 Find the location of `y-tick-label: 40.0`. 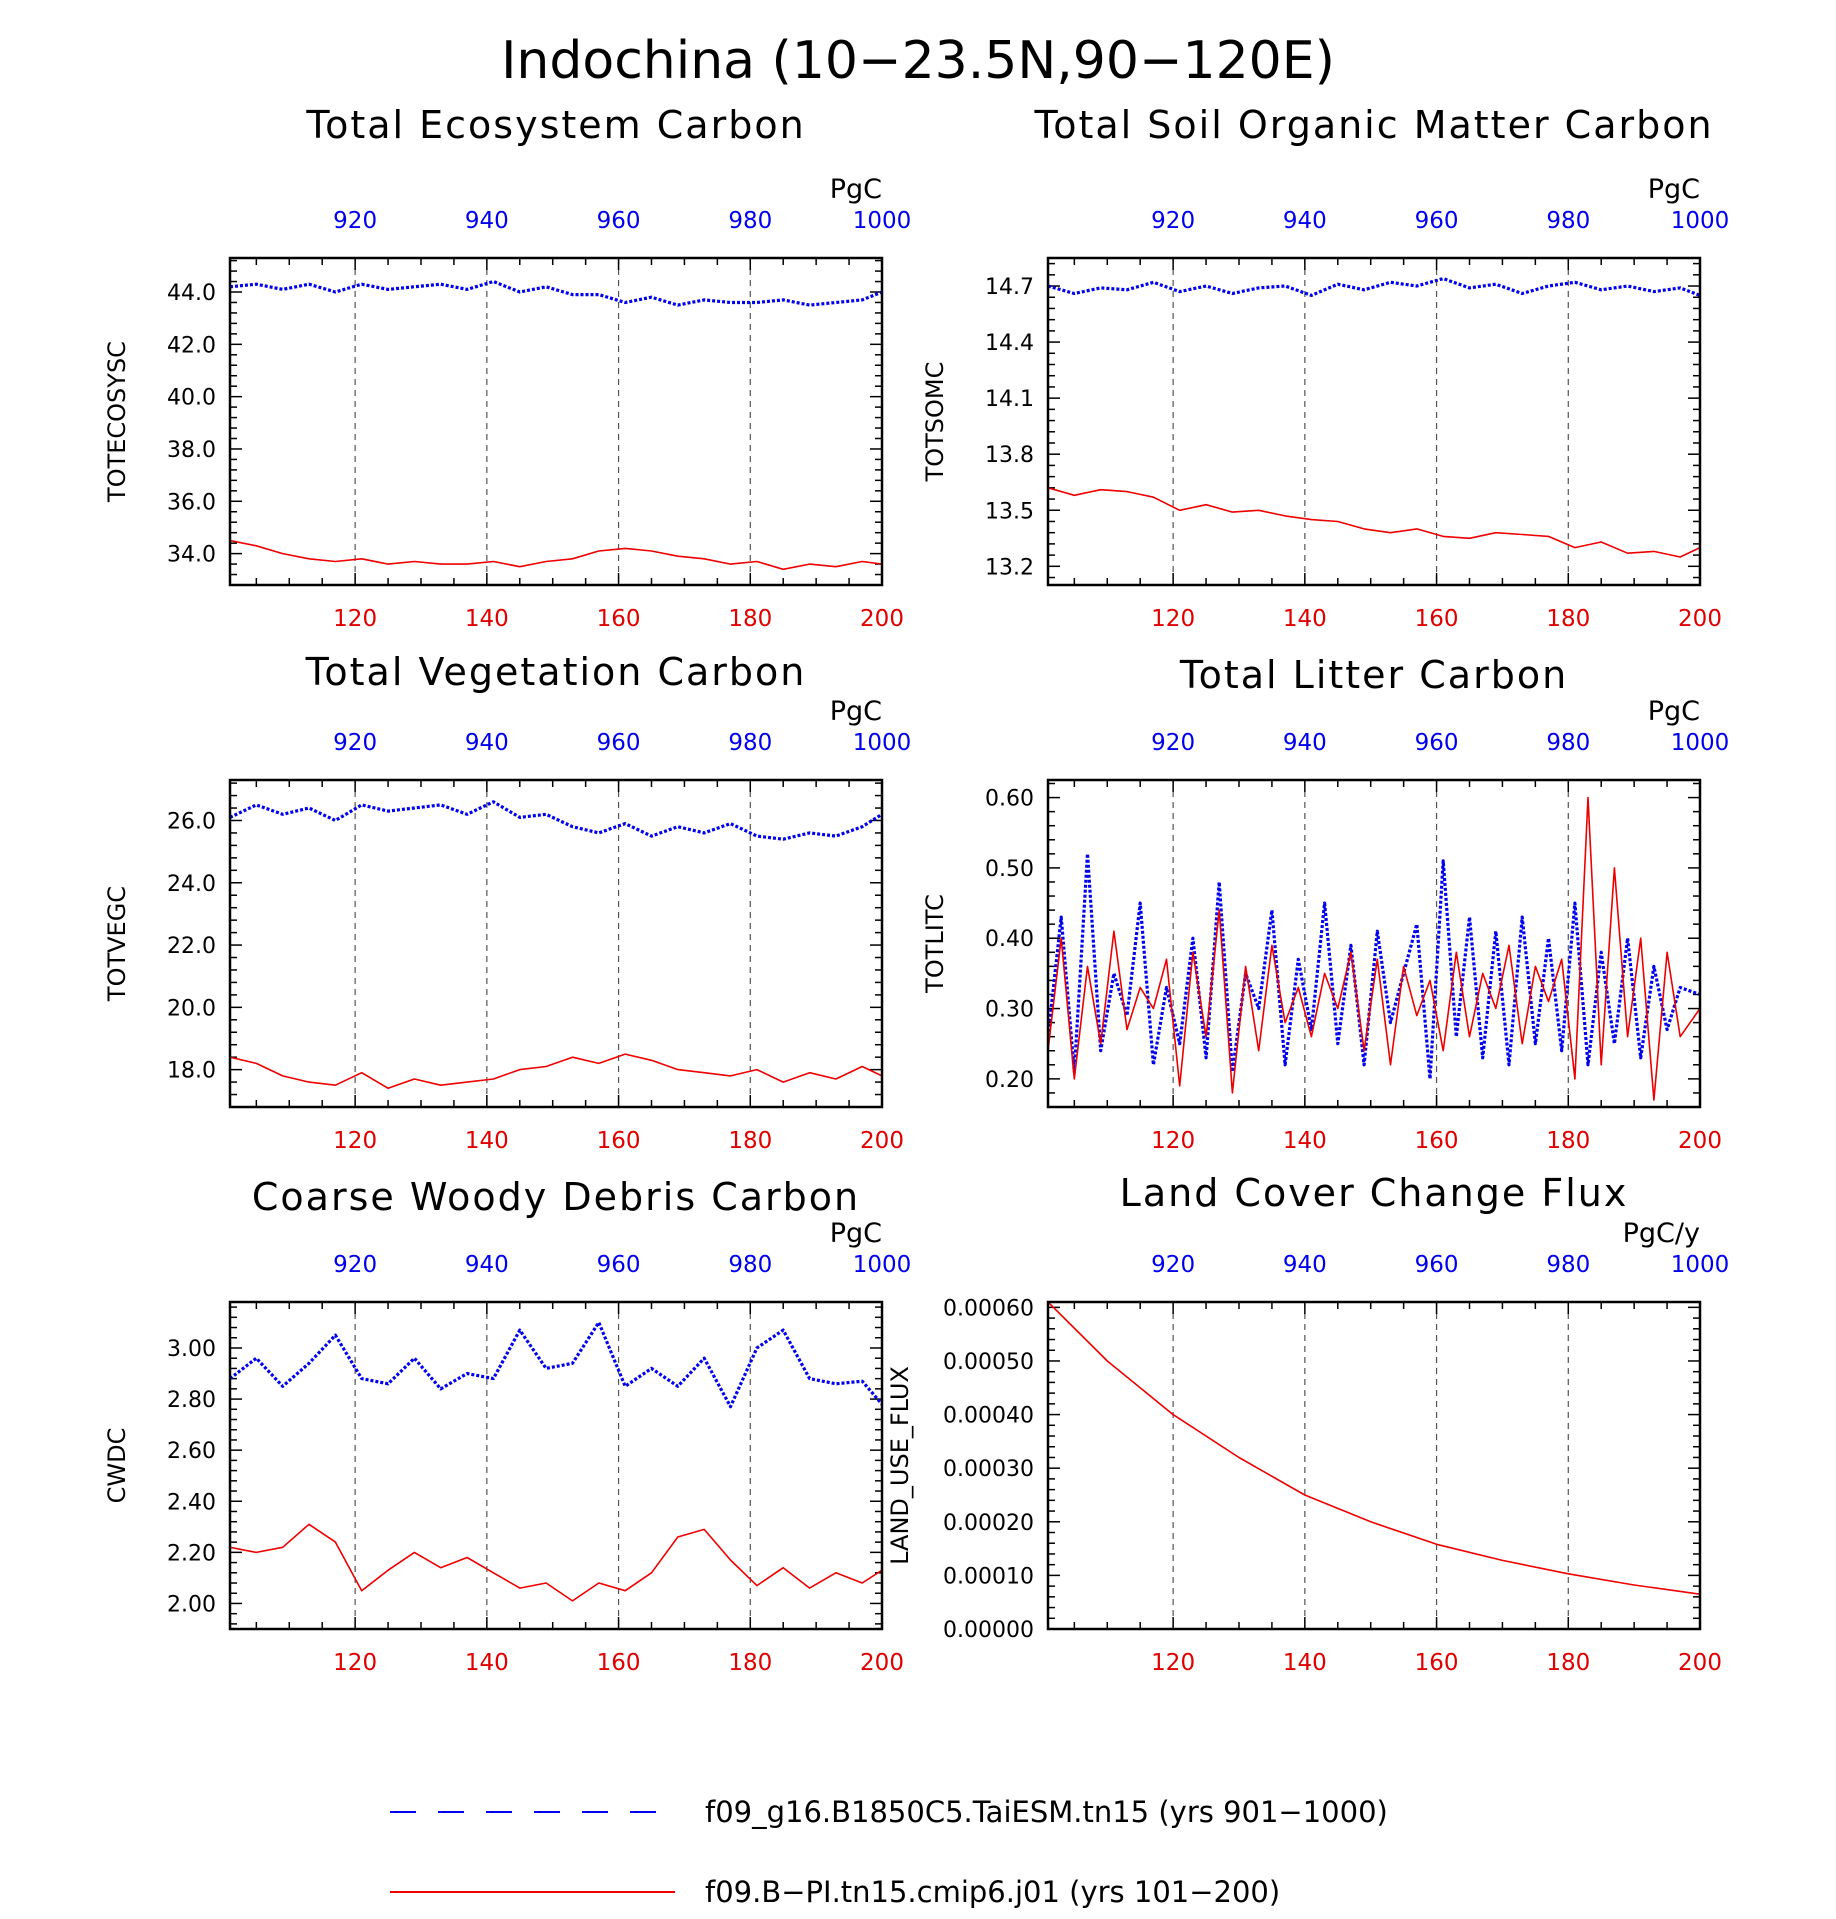

y-tick-label: 40.0 is located at coordinates (191, 398).